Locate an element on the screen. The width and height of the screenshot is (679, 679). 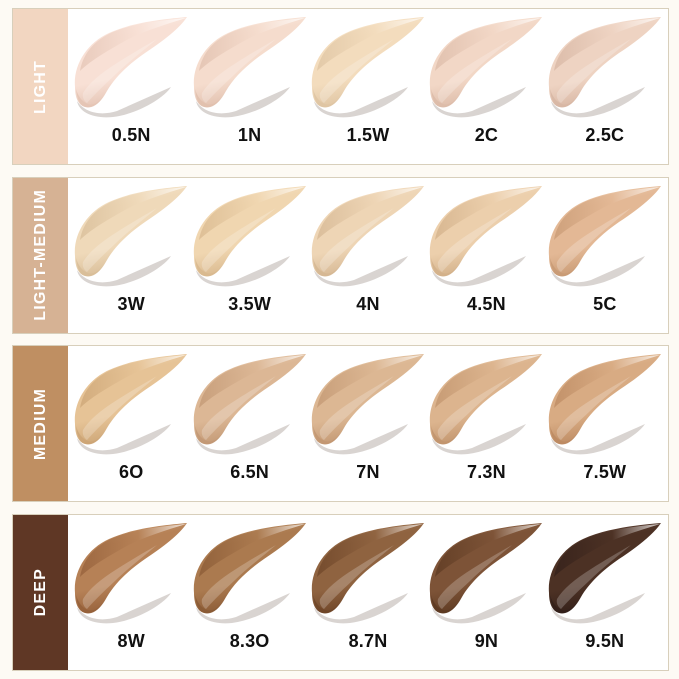
shade-swatch-cell: 1N is located at coordinates (249, 89).